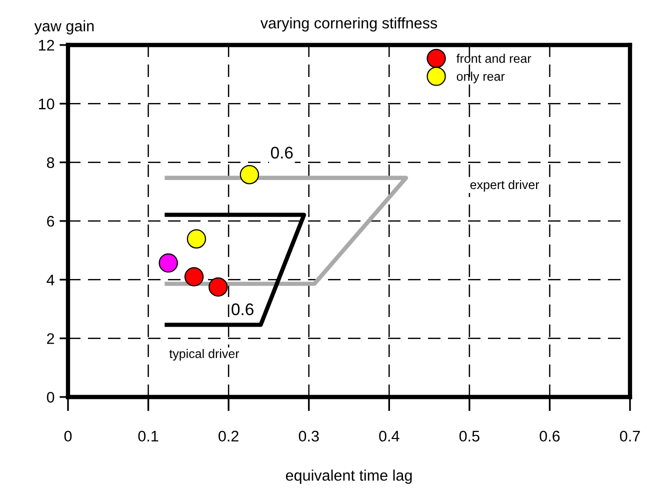  Describe the element at coordinates (50, 397) in the screenshot. I see `y-tick-label: 0` at that location.